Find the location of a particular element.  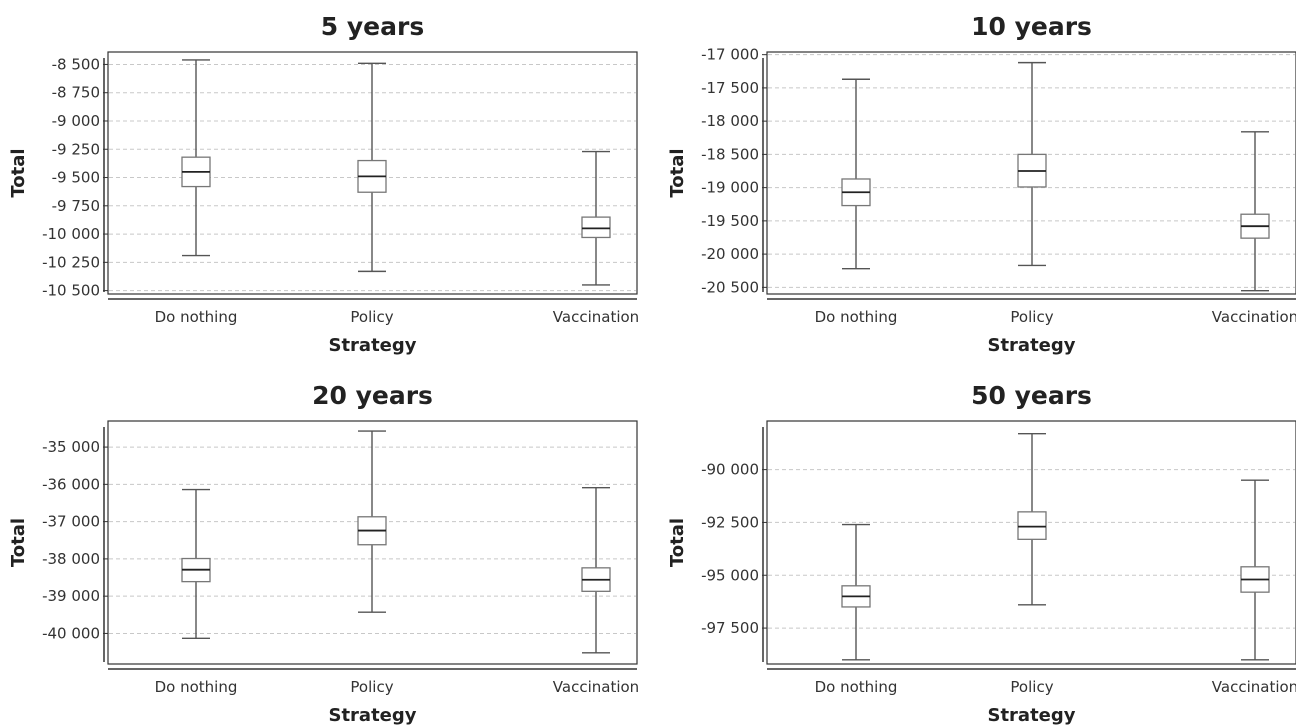

y-tick-label: -20 500 is located at coordinates (730, 287).